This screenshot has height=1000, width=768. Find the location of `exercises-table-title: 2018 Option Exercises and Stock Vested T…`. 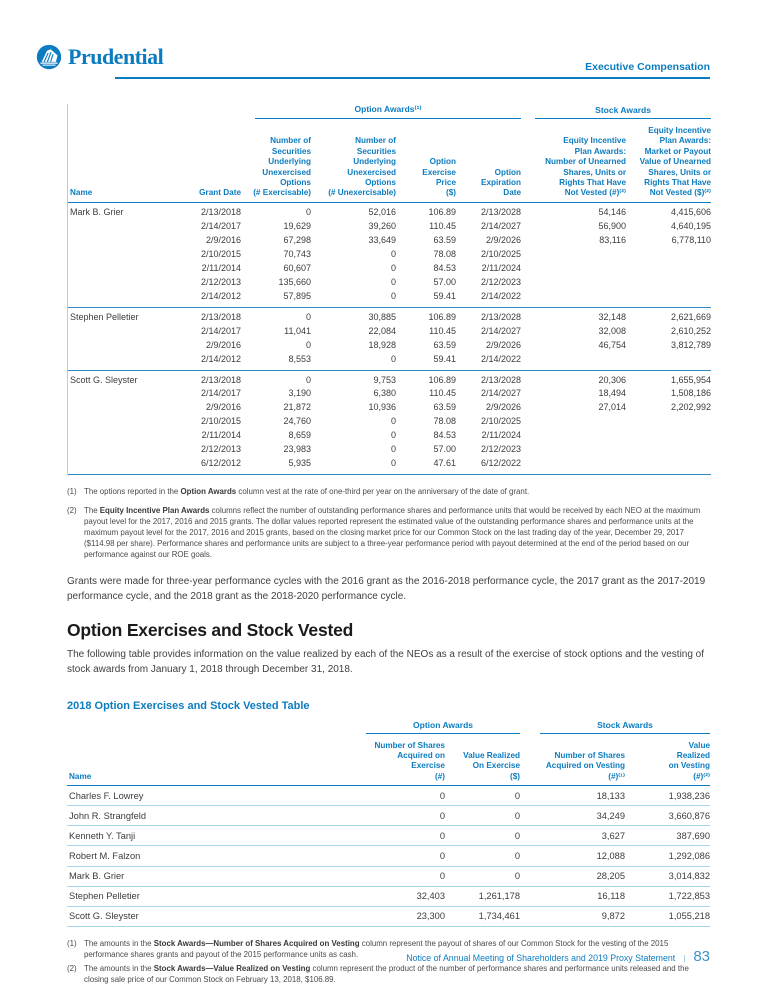

exercises-table-title: 2018 Option Exercises and Stock Vested T… is located at coordinates (188, 705).